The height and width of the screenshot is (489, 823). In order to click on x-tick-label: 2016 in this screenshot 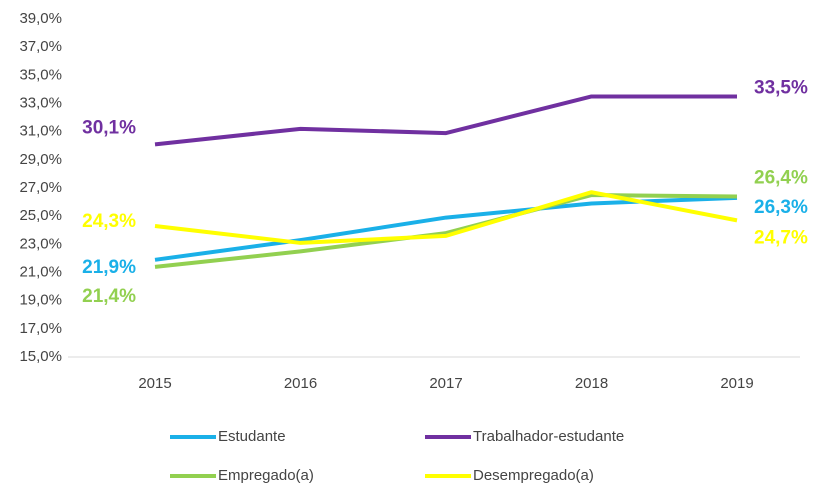, I will do `click(300, 383)`.